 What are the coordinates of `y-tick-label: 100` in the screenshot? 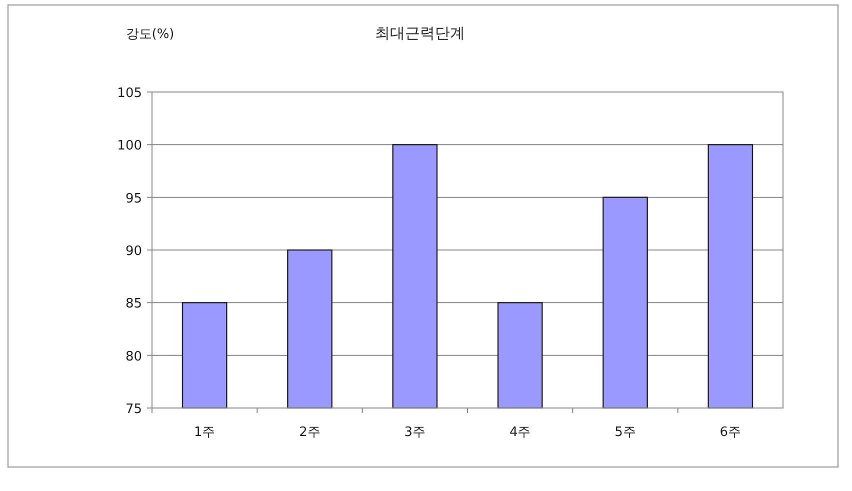 It's located at (129, 146).